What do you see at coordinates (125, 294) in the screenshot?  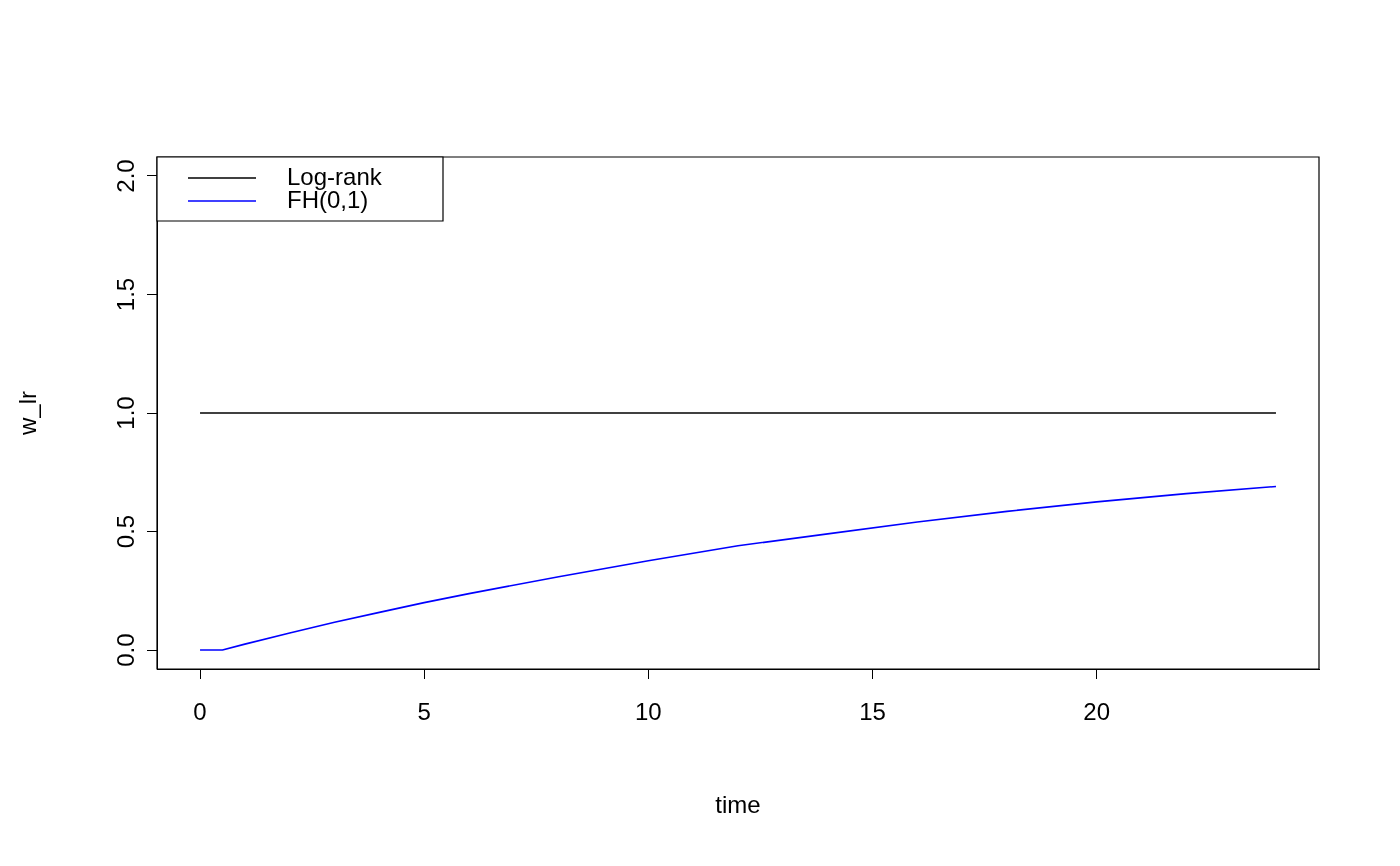 I see `y-tick-label: 1.5` at bounding box center [125, 294].